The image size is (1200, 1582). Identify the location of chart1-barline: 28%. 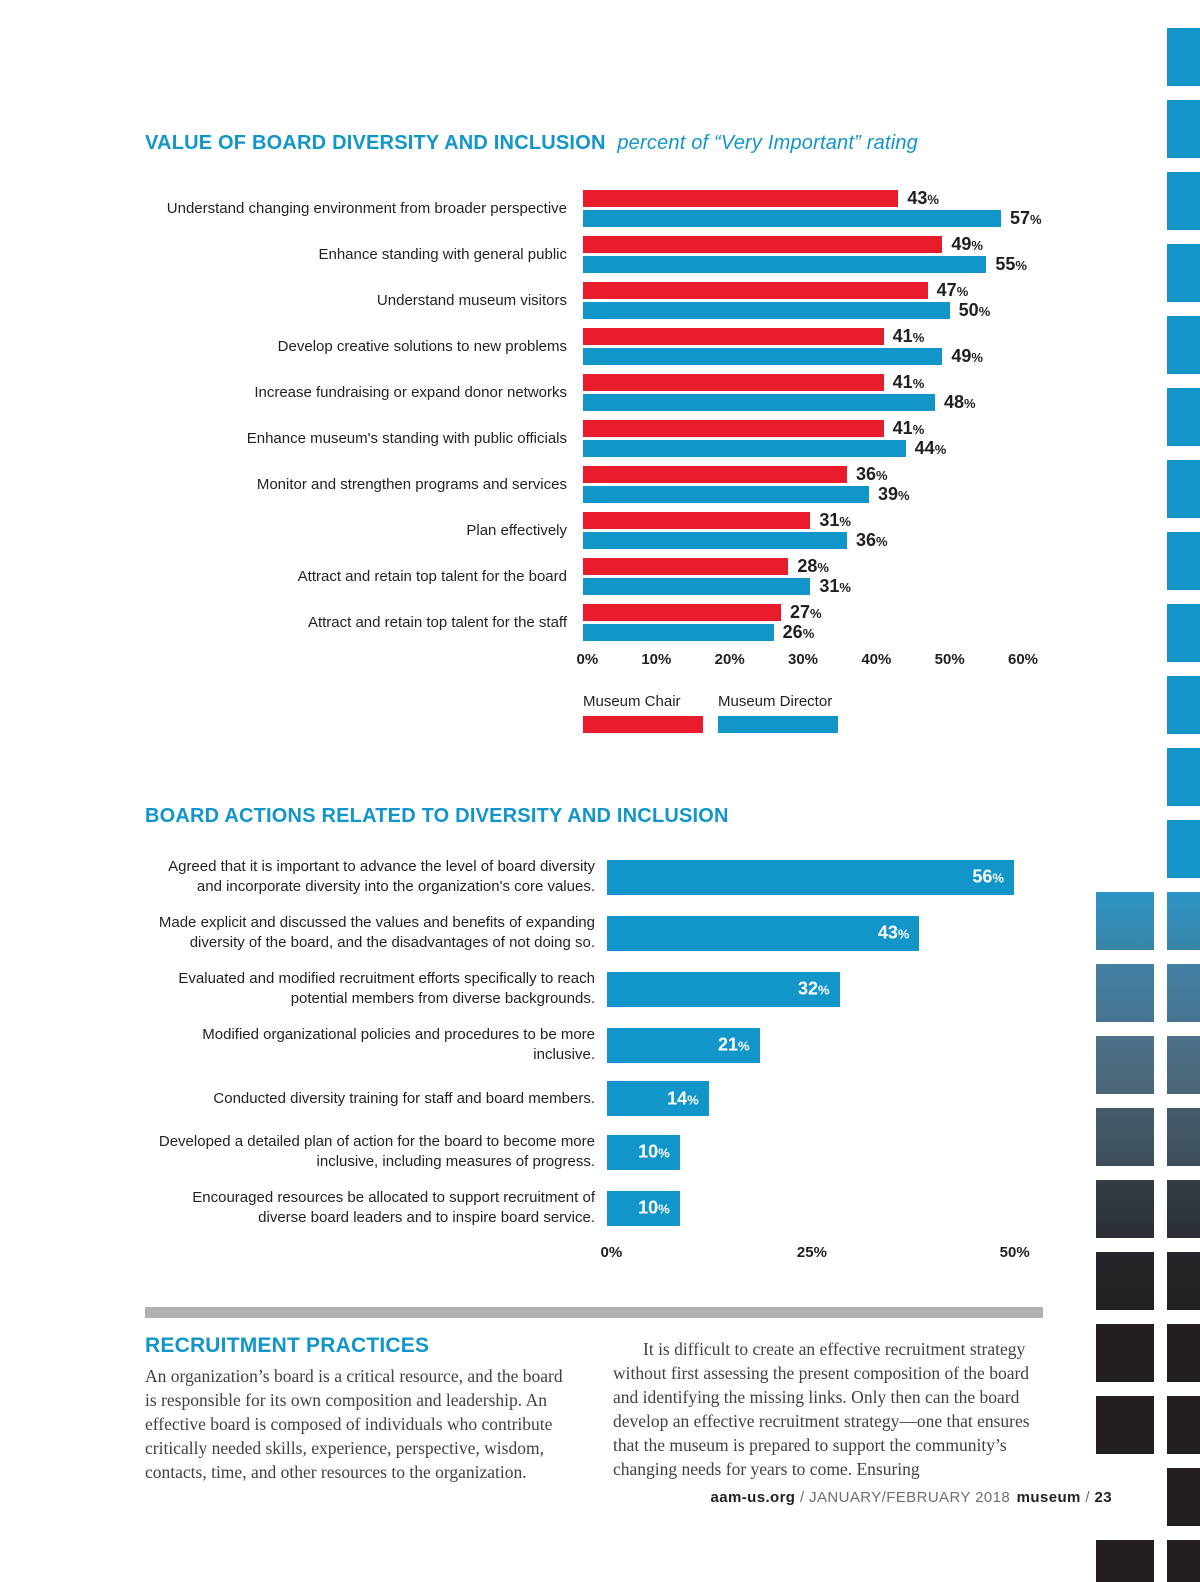
(803, 565).